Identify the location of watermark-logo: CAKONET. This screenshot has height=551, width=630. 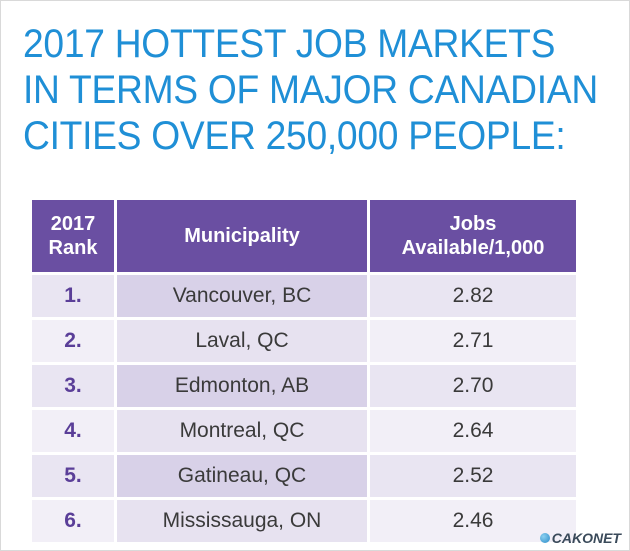
(580, 538).